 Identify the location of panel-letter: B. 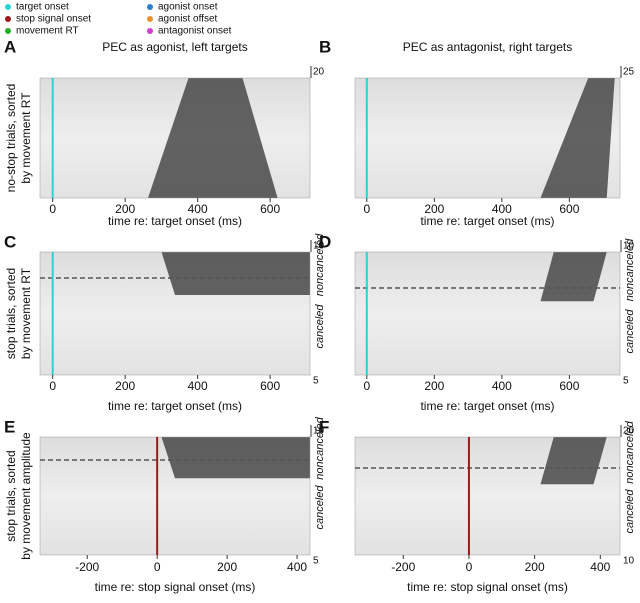
(325, 46).